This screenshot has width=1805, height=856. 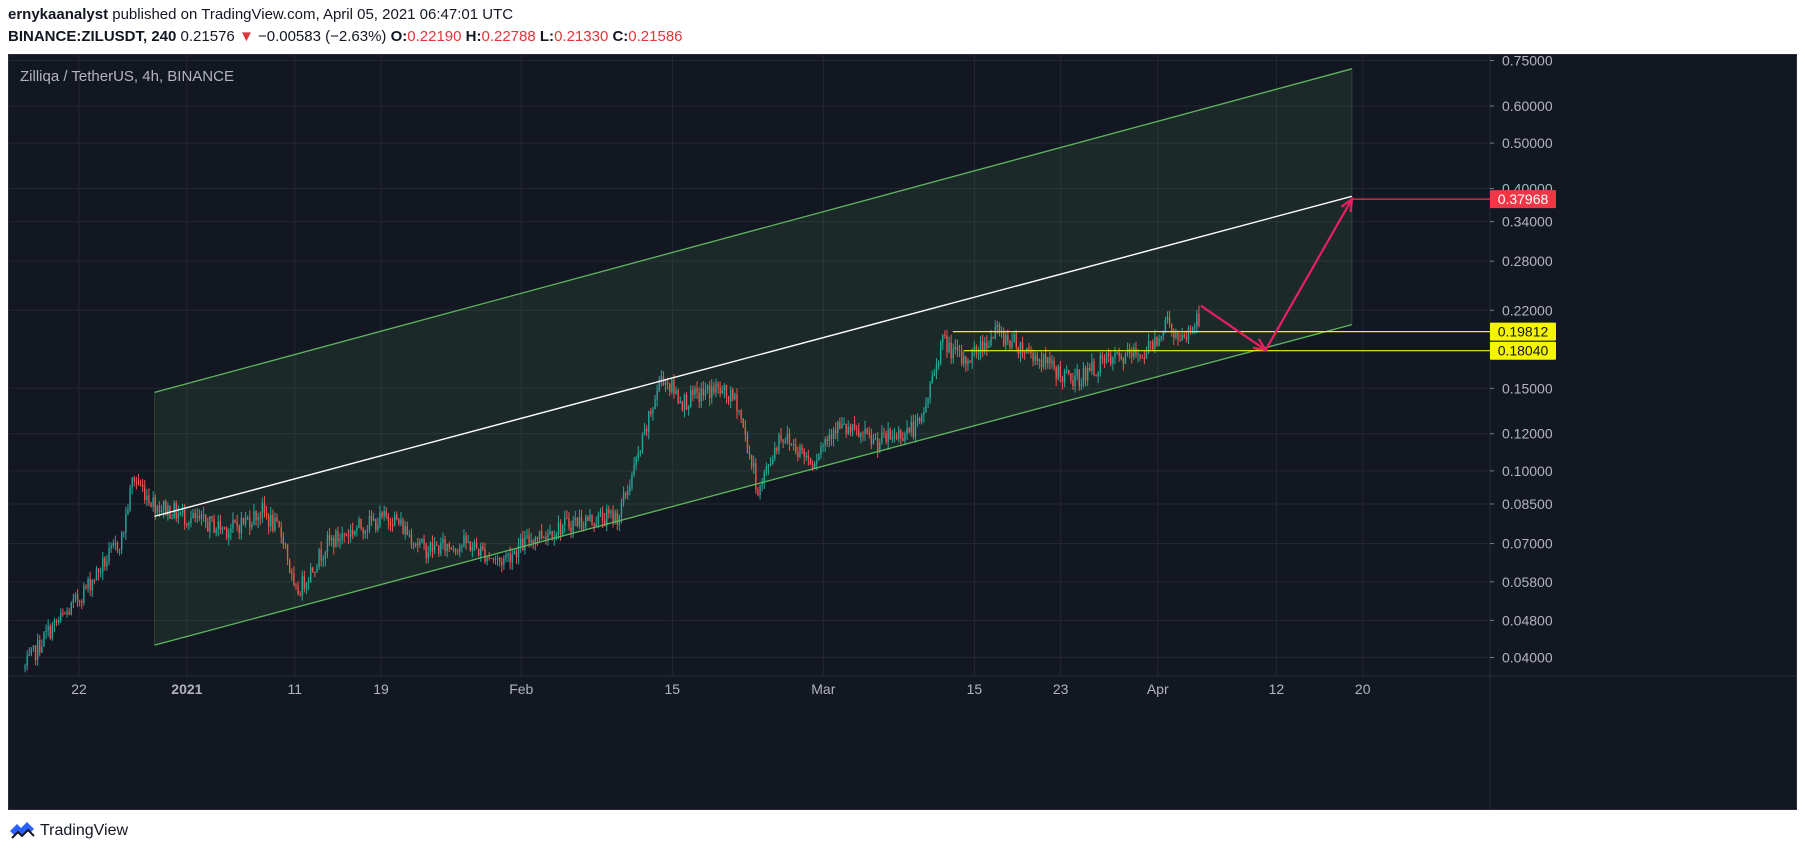 What do you see at coordinates (1527, 310) in the screenshot?
I see `price-tick-label: 0.22000` at bounding box center [1527, 310].